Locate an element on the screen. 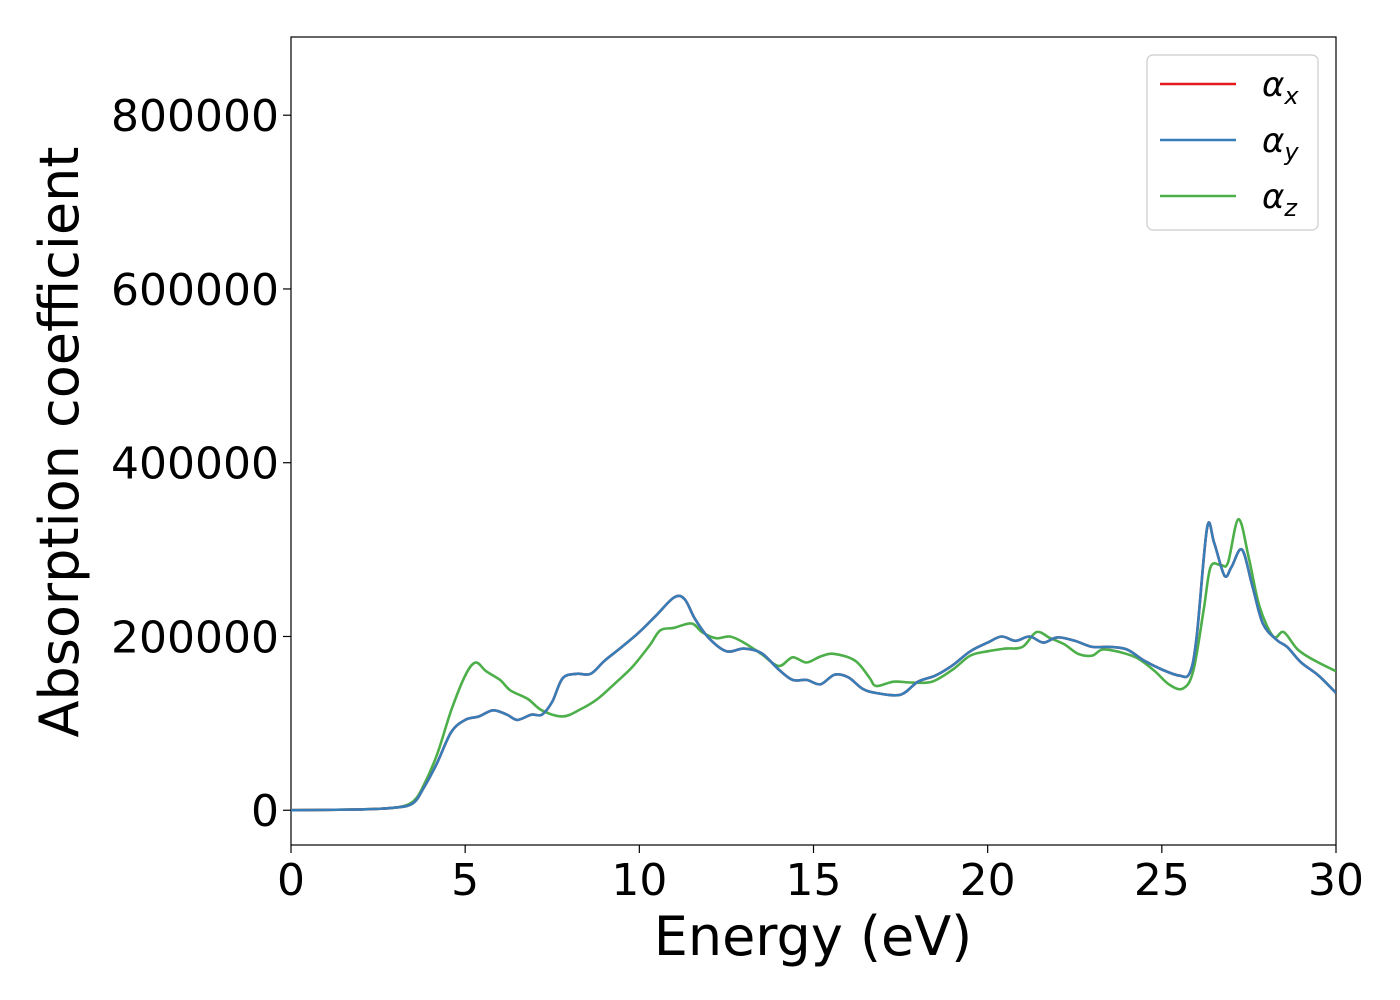  x-tick-label: 25 is located at coordinates (1162, 880).